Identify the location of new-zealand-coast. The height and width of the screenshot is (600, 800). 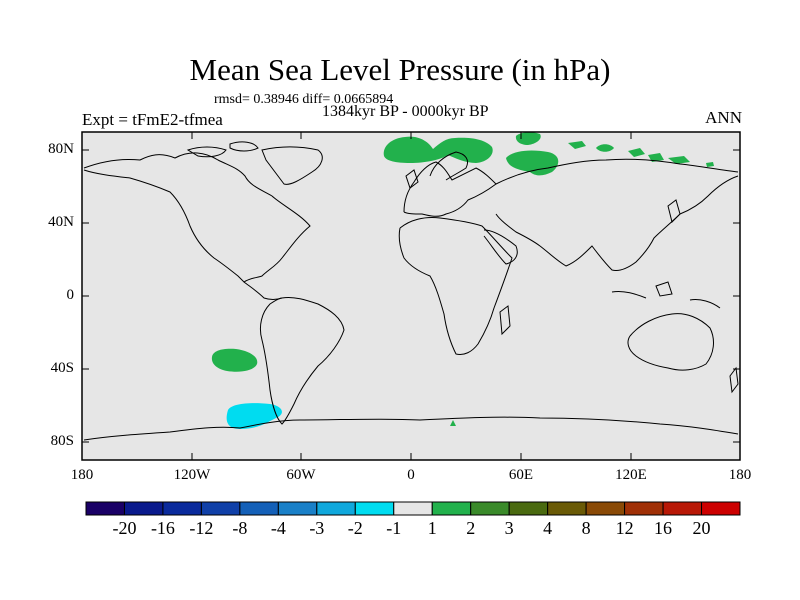
(734, 380).